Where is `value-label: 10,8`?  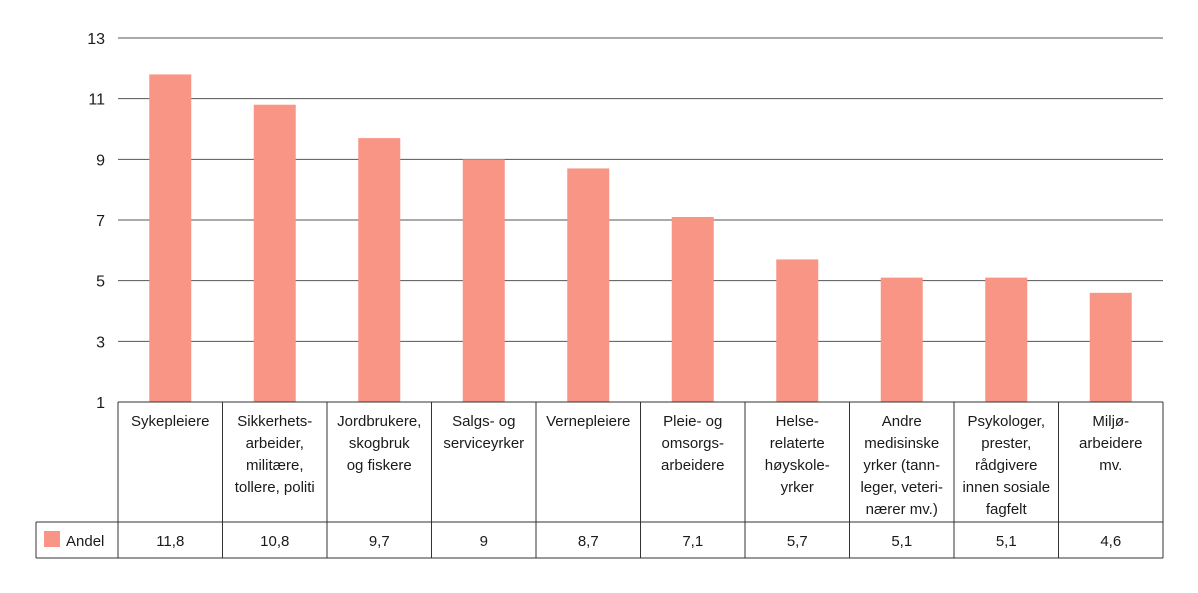 value-label: 10,8 is located at coordinates (274, 541).